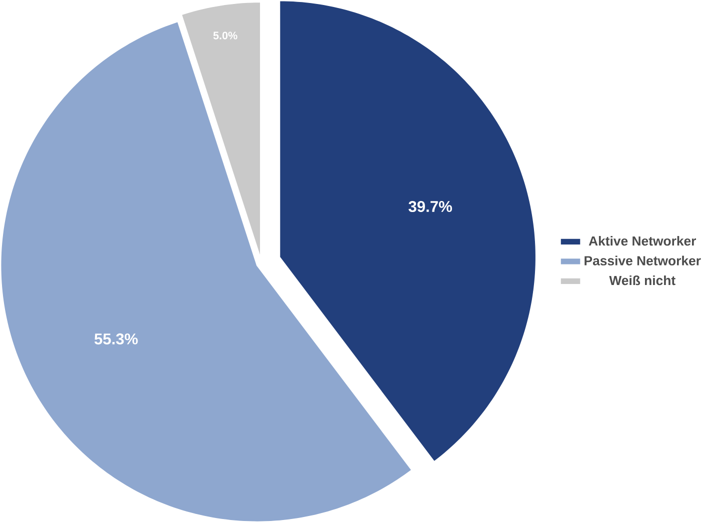 The height and width of the screenshot is (523, 707). What do you see at coordinates (642, 281) in the screenshot?
I see `legend-label: Weiß nicht` at bounding box center [642, 281].